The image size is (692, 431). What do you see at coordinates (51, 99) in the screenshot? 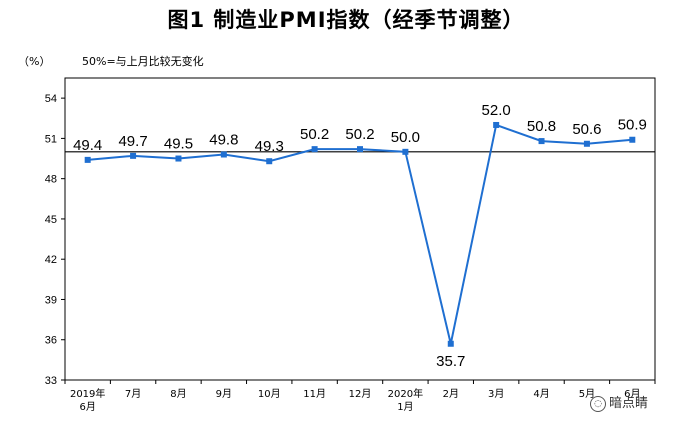
I see `y-tick-label-54: 54` at bounding box center [51, 99].